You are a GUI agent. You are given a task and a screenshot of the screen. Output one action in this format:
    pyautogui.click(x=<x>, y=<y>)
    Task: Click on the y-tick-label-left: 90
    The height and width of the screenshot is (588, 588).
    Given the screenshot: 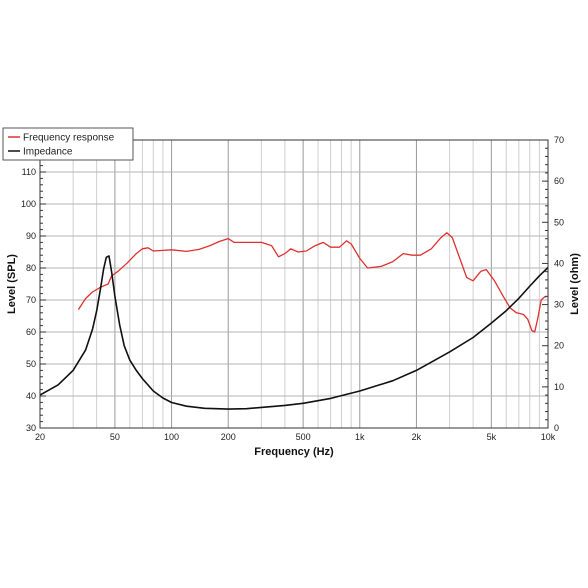 What is the action you would take?
    pyautogui.click(x=31, y=236)
    